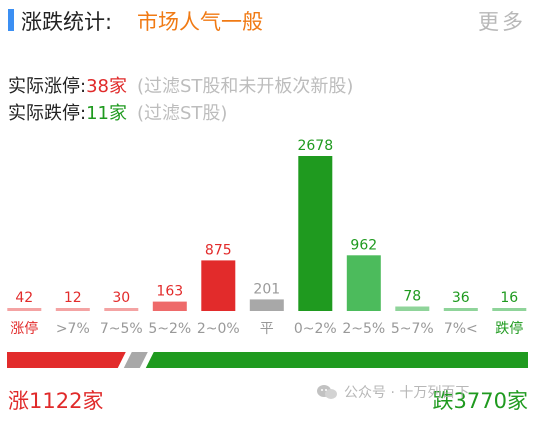 The height and width of the screenshot is (421, 534). Describe the element at coordinates (56, 401) in the screenshot. I see `rise-total: 涨1122家` at that location.